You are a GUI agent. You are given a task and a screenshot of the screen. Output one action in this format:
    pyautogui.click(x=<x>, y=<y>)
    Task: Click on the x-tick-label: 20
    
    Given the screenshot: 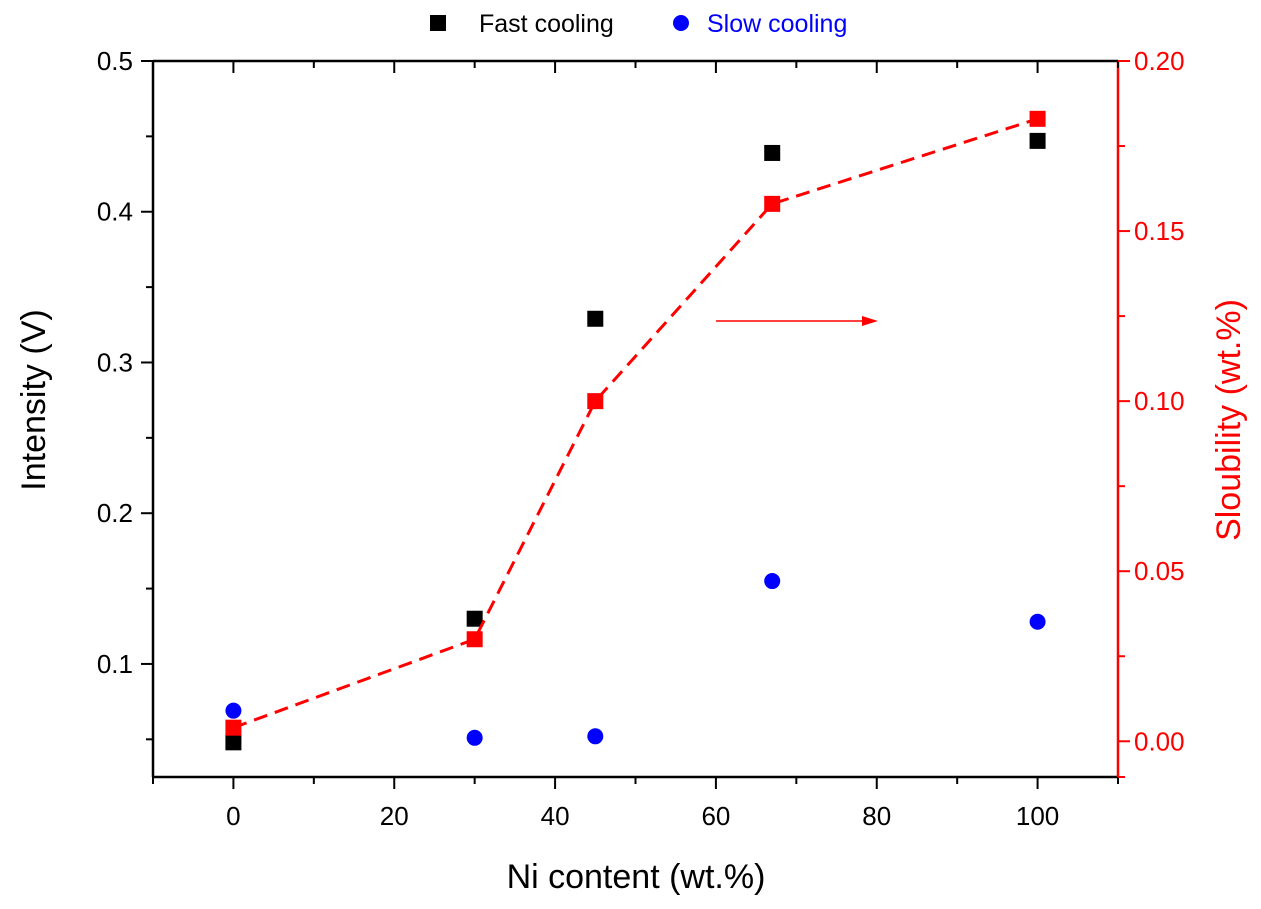 What is the action you would take?
    pyautogui.click(x=394, y=816)
    